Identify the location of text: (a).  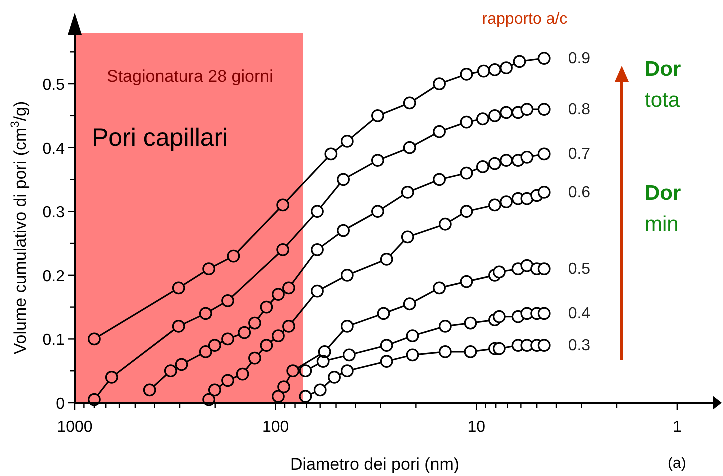
(677, 463).